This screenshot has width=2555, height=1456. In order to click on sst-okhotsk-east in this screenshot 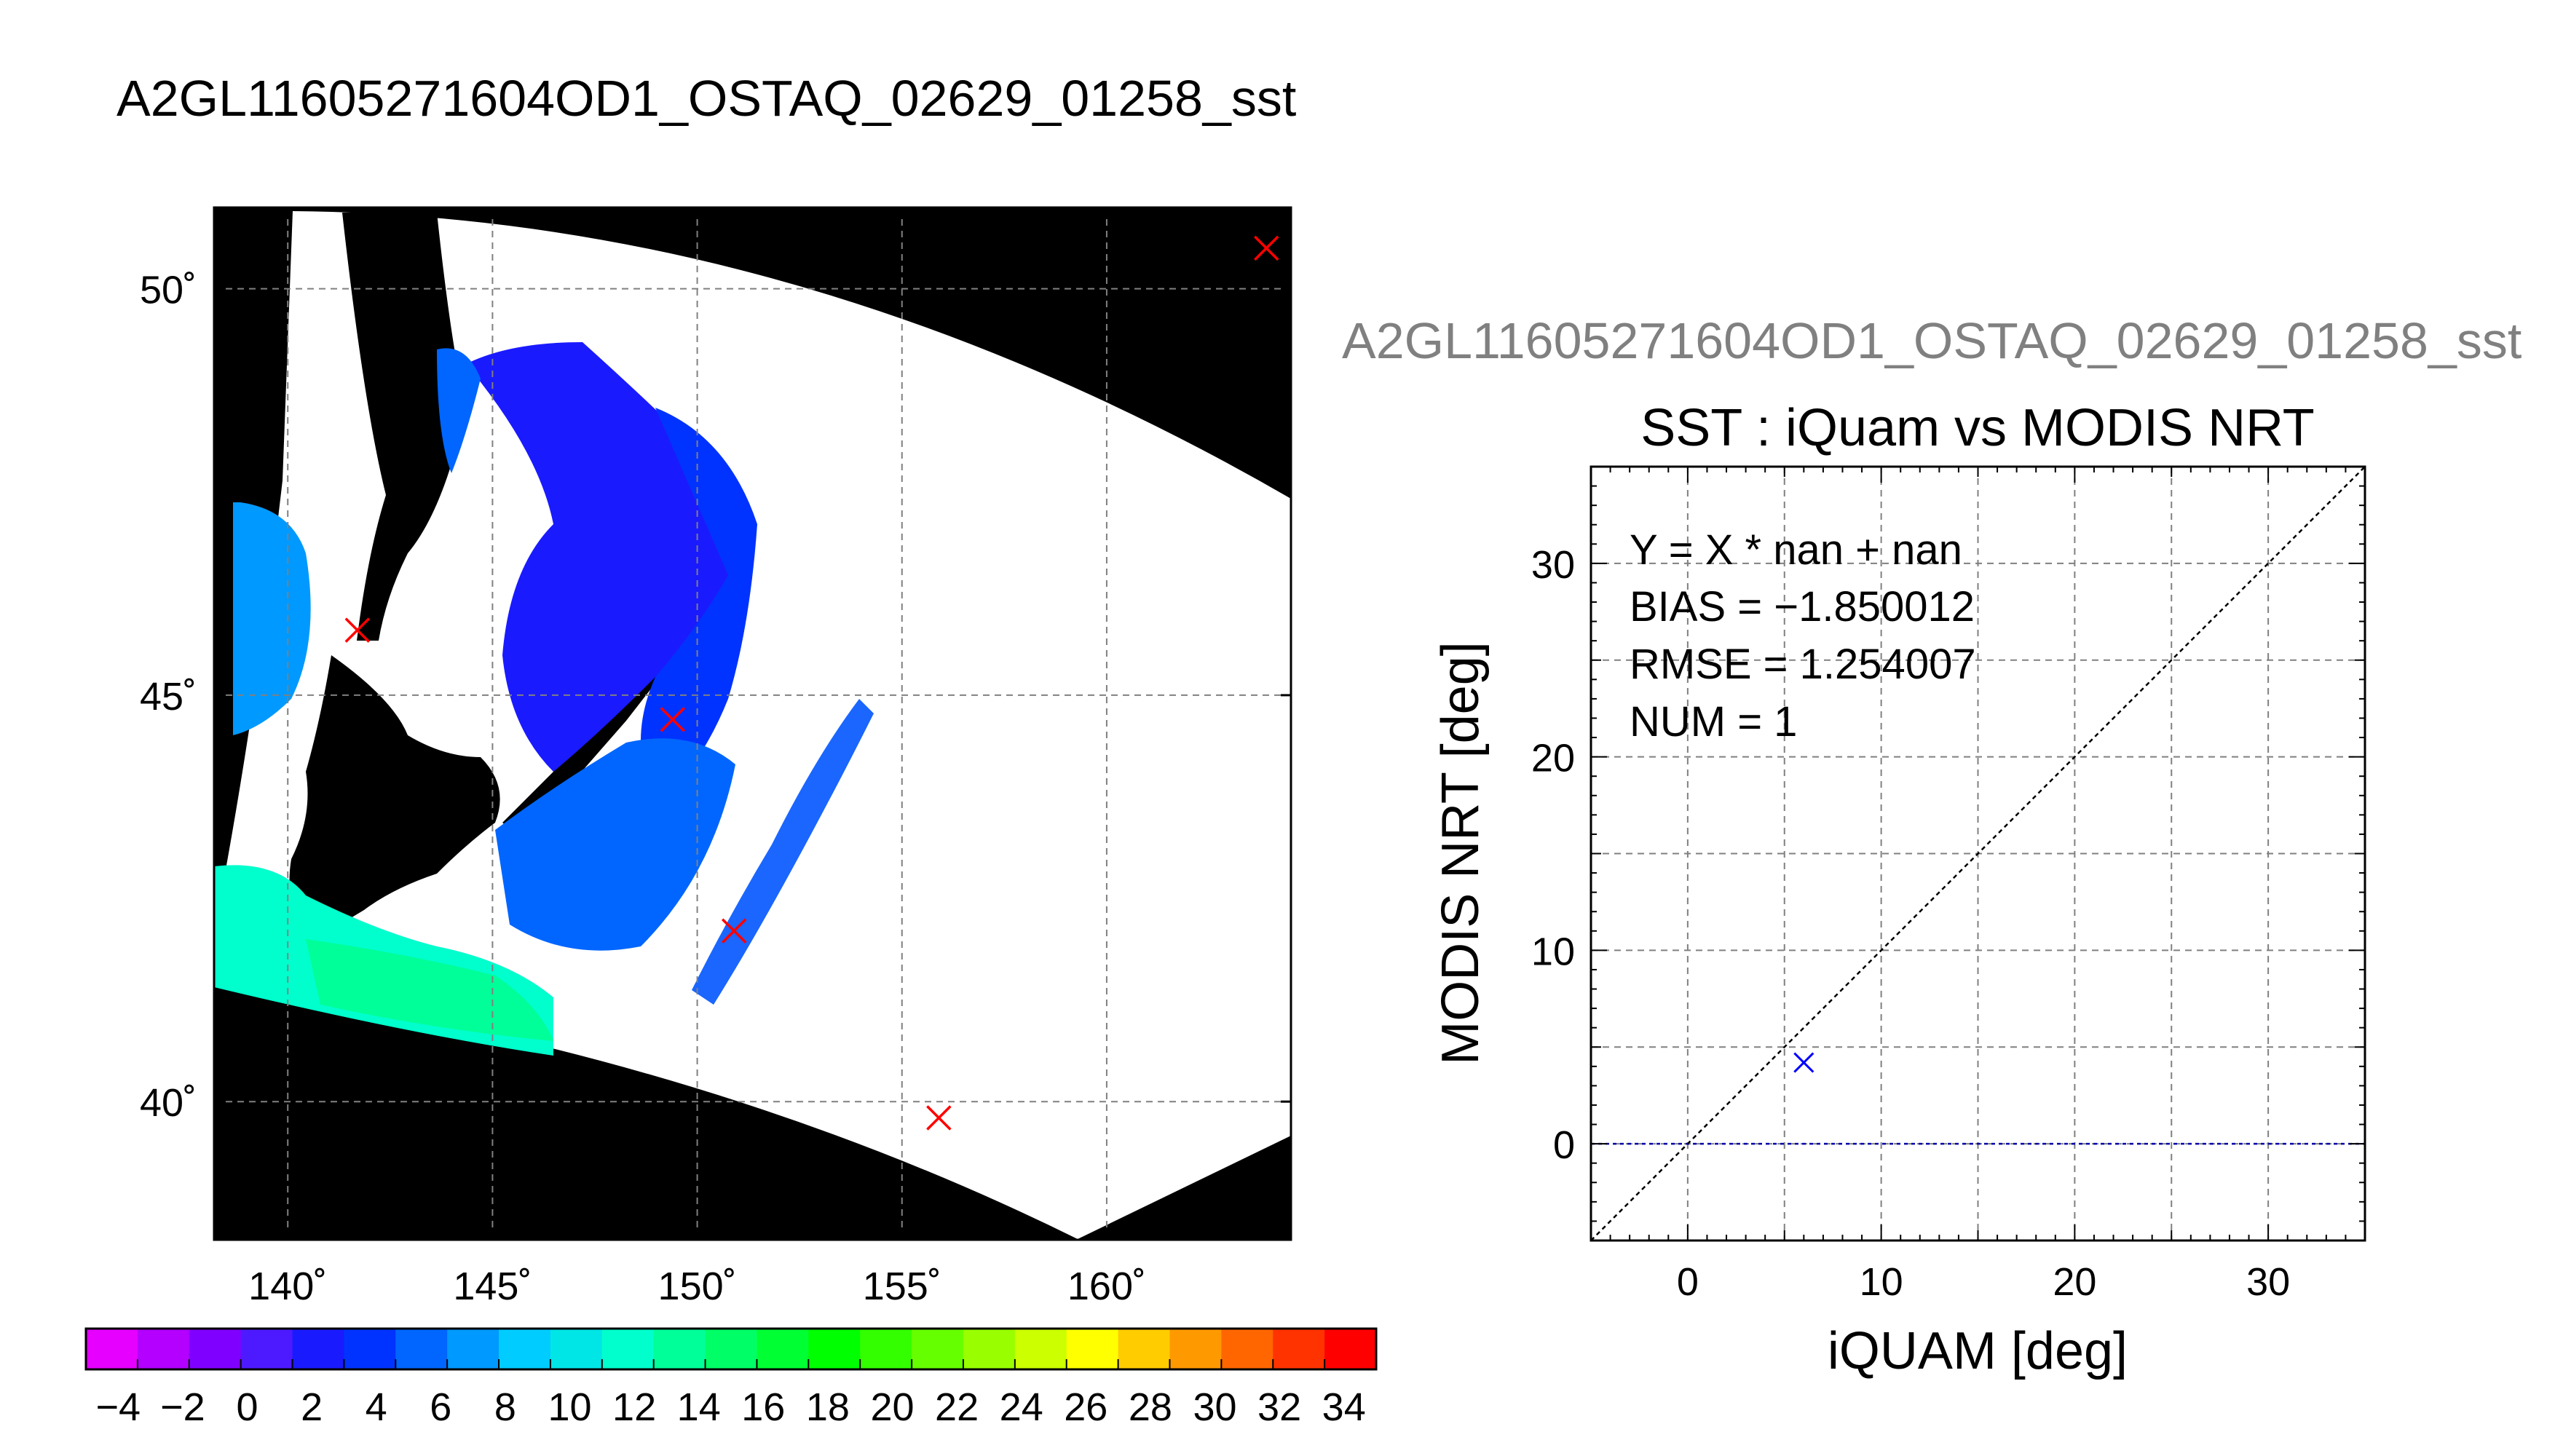, I will do `click(699, 604)`.